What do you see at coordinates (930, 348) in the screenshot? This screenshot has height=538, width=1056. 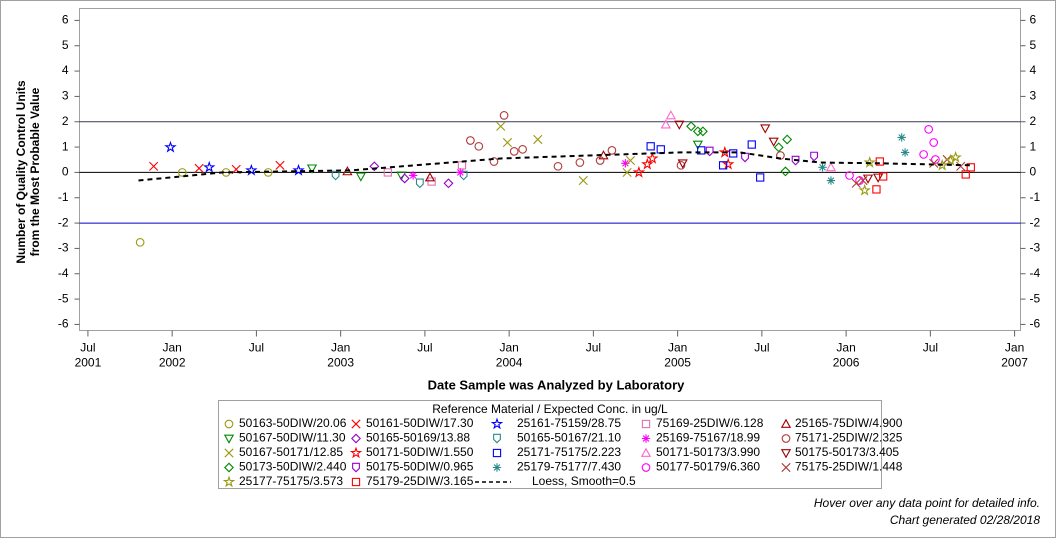 I see `x-tick-label: Jul` at bounding box center [930, 348].